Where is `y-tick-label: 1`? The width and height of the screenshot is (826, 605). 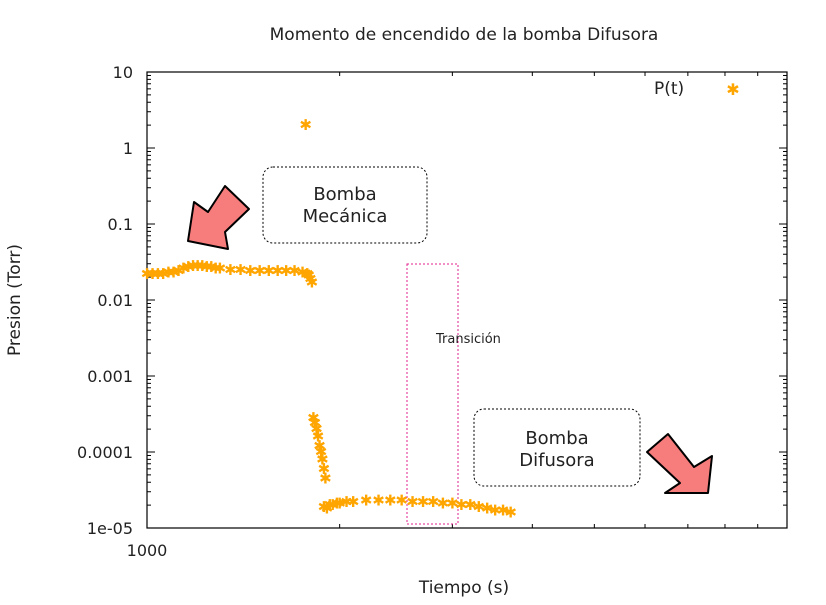
y-tick-label: 1 is located at coordinates (128, 148).